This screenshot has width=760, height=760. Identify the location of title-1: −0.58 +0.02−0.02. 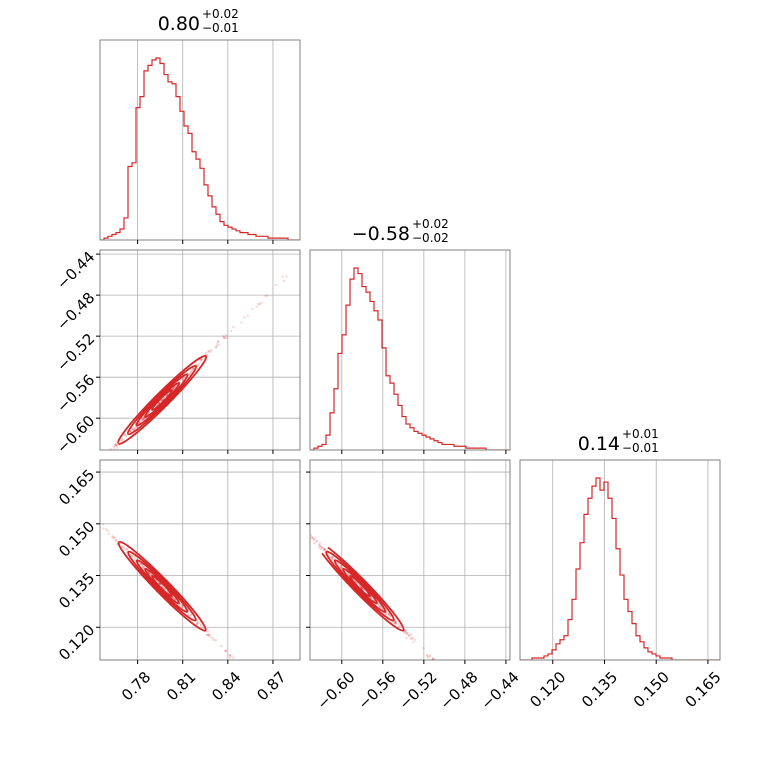
(400, 231).